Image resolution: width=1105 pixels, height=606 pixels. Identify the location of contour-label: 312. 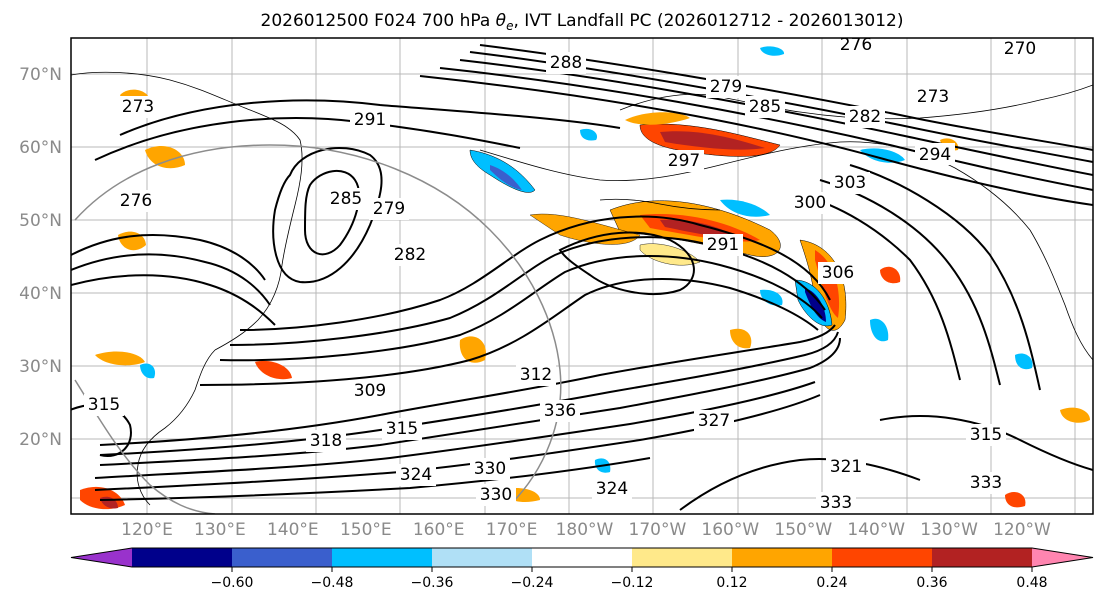
(536, 375).